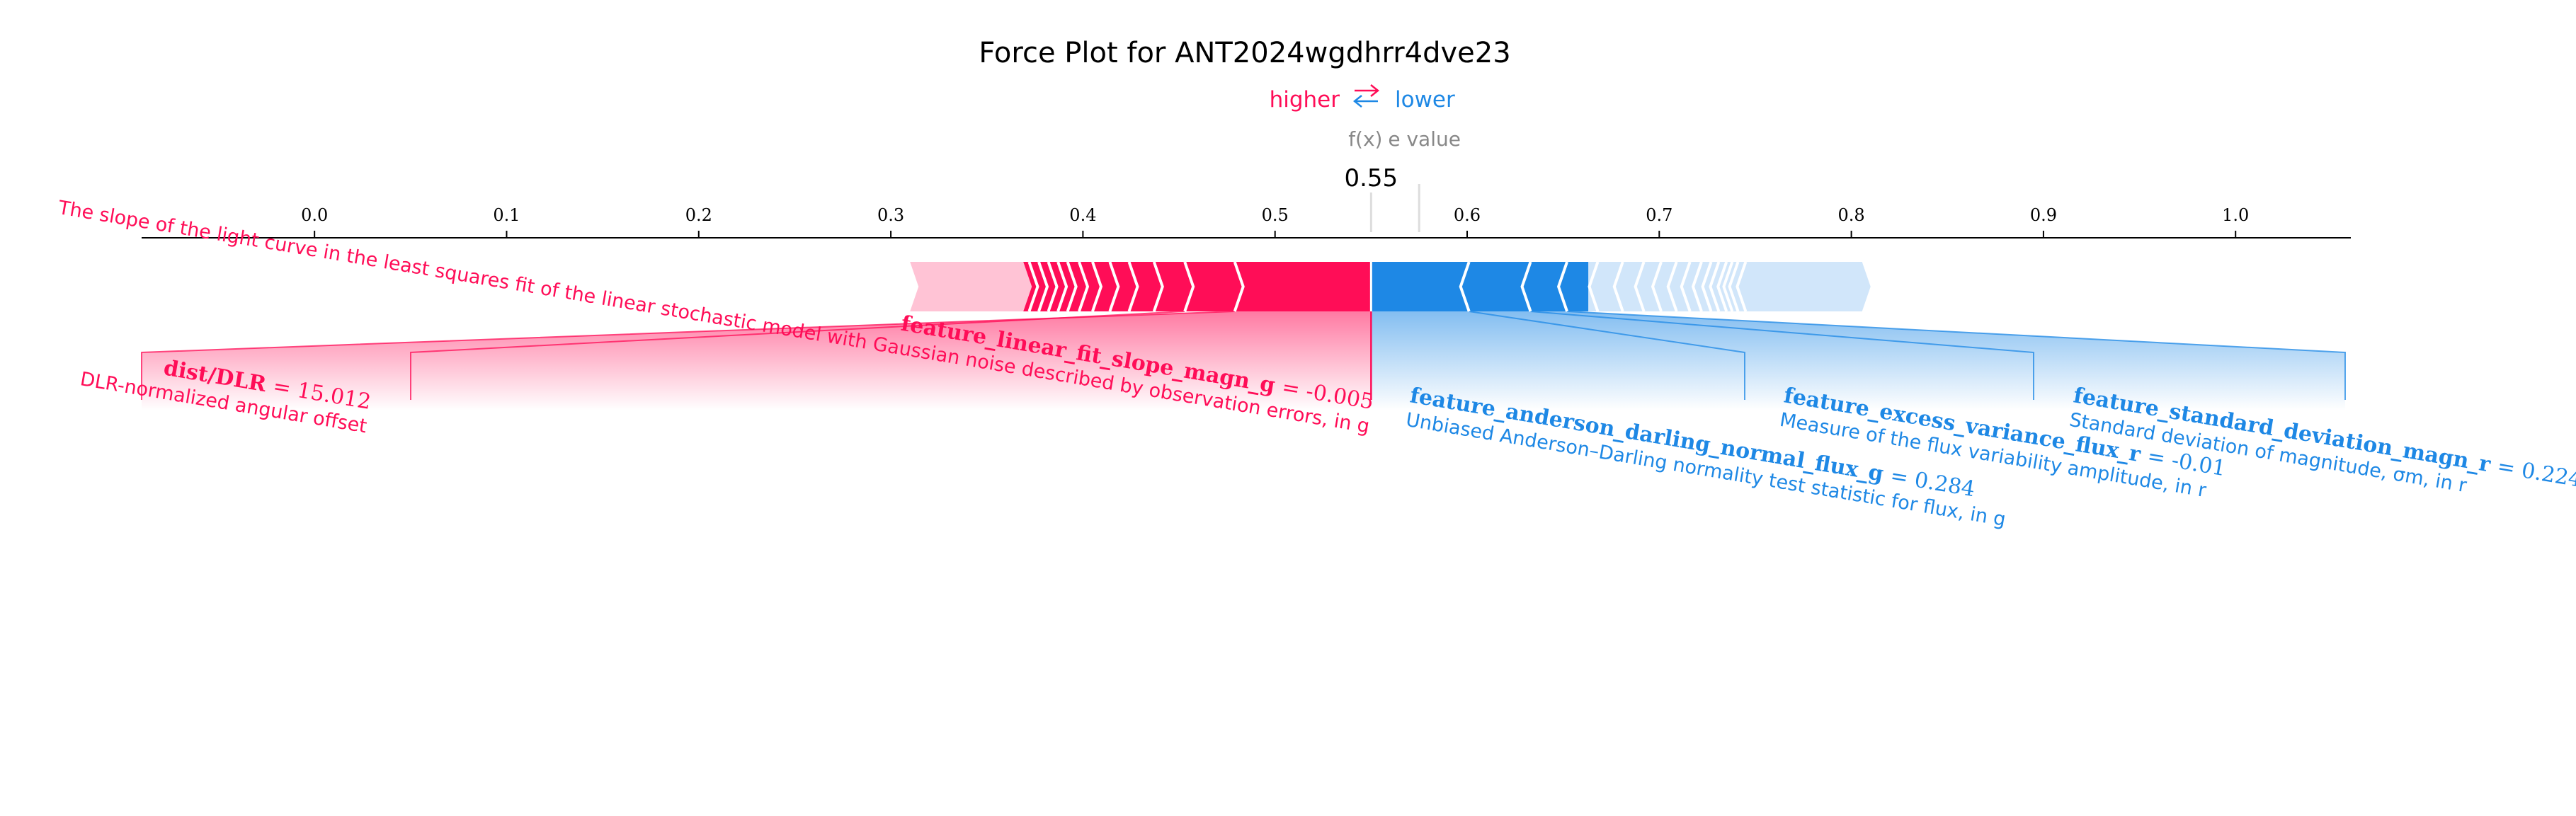 This screenshot has width=2576, height=816. Describe the element at coordinates (1424, 139) in the screenshot. I see `base-value-label: e value` at that location.